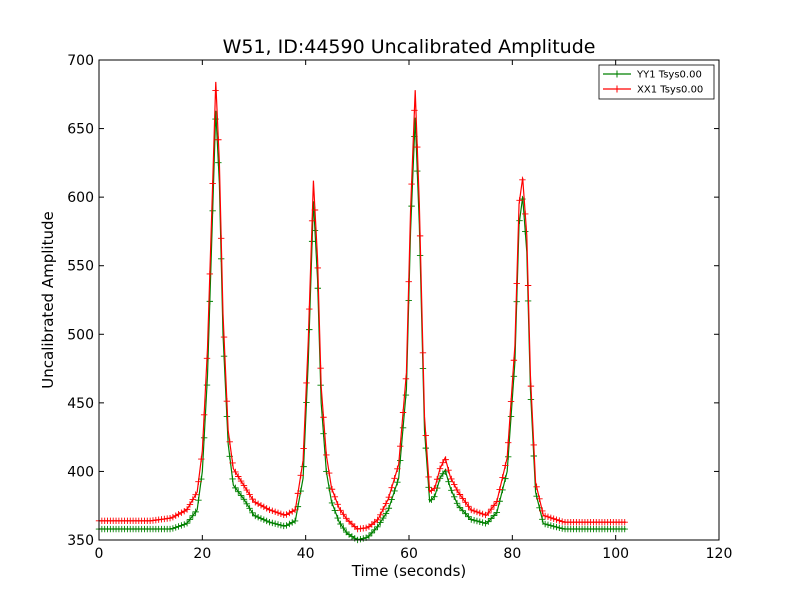 The width and height of the screenshot is (800, 600). Describe the element at coordinates (656, 82) in the screenshot. I see `legend: YY1 Tsys0.00 XX1 Tsys0.00` at that location.